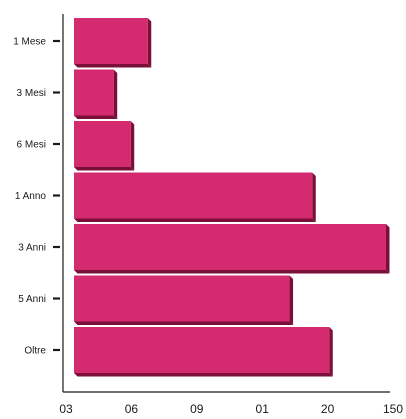 The height and width of the screenshot is (419, 406). Describe the element at coordinates (231, 409) in the screenshot. I see `x-axis-ticks: 03 06 09 01 20 150` at that location.